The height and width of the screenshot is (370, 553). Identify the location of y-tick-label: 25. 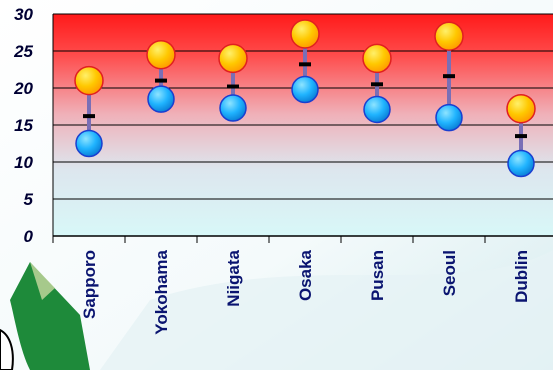
(23, 51).